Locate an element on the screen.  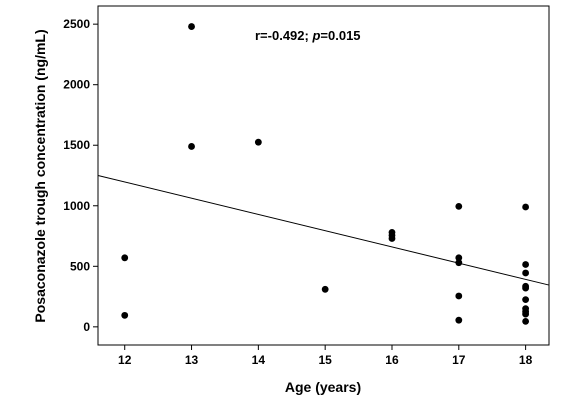
y-tick-label: 0 is located at coordinates (86, 327).